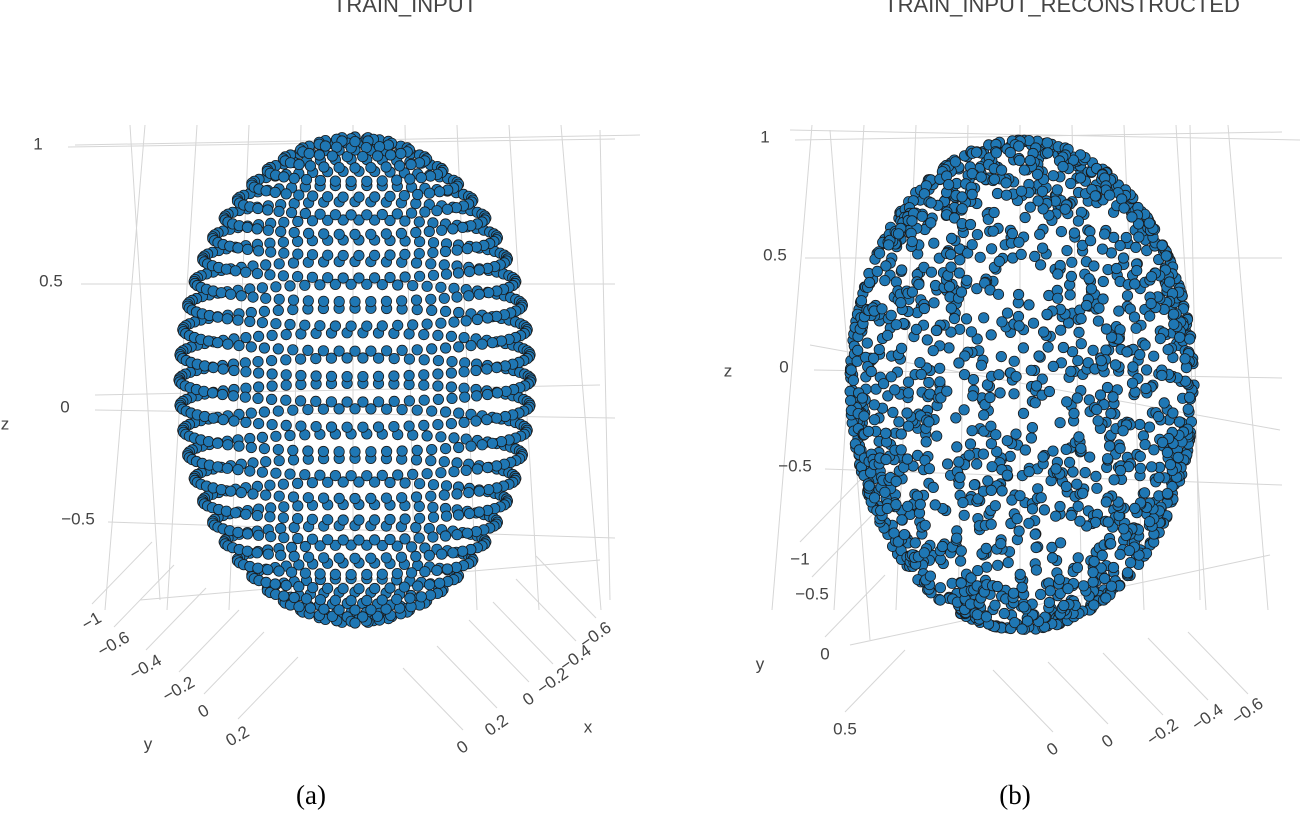 This screenshot has width=1310, height=814. I want to click on x-tick-mark, so click(546, 610).